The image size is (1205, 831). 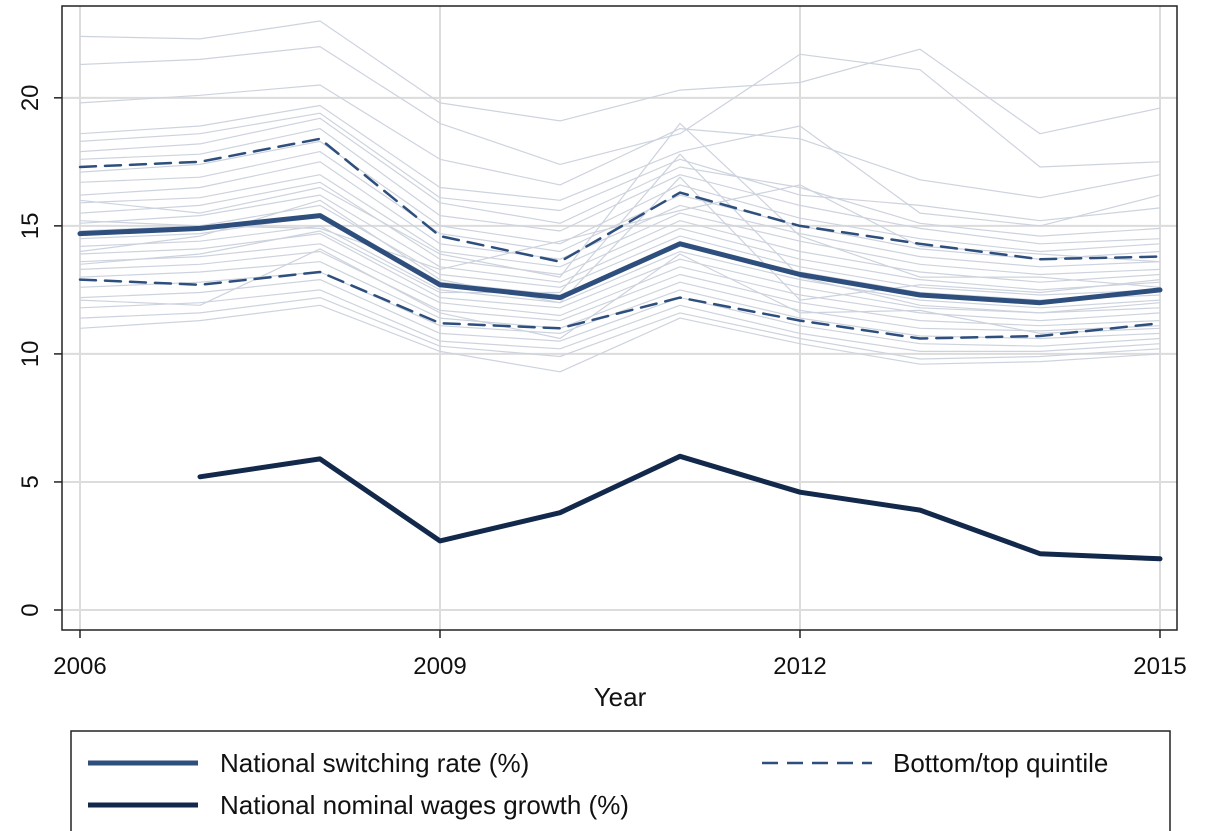 I want to click on legend-item-switching-rate: National switching rate (%), so click(x=308, y=763).